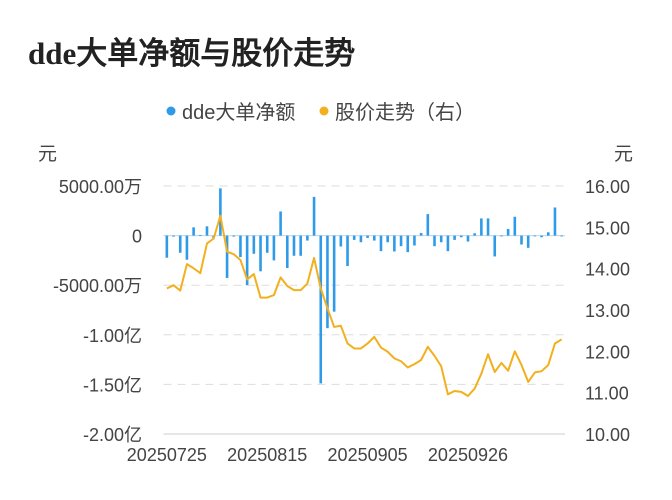 The height and width of the screenshot is (500, 672). I want to click on left-axis-unit: 元, so click(47, 154).